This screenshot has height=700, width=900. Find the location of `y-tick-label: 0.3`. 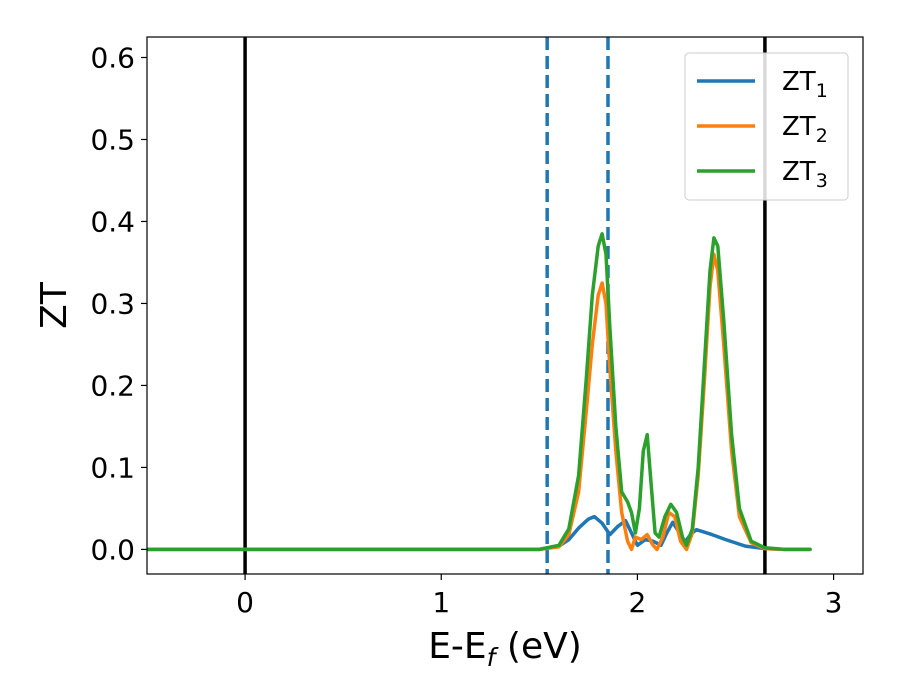

y-tick-label: 0.3 is located at coordinates (112, 303).